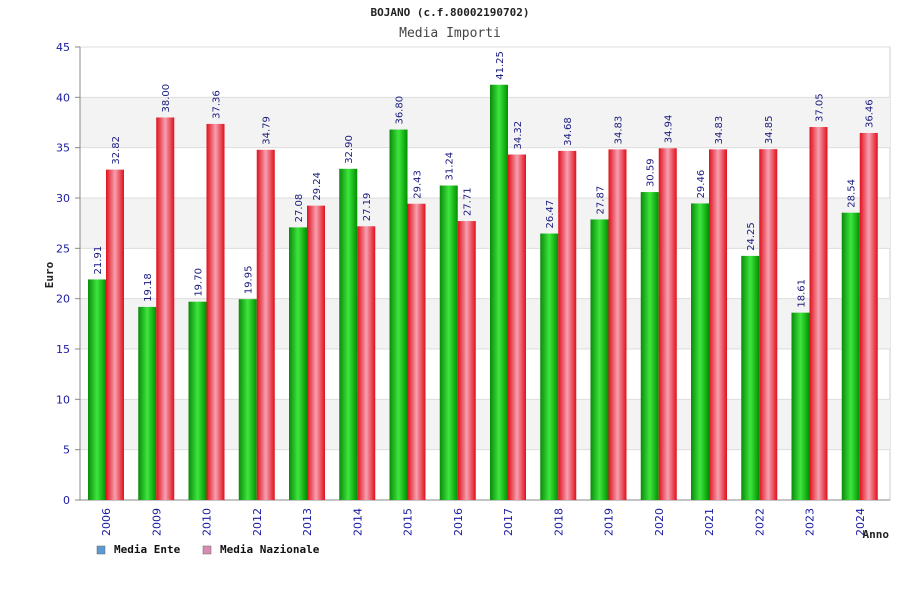  Describe the element at coordinates (299, 208) in the screenshot. I see `data-label: 27.08` at that location.